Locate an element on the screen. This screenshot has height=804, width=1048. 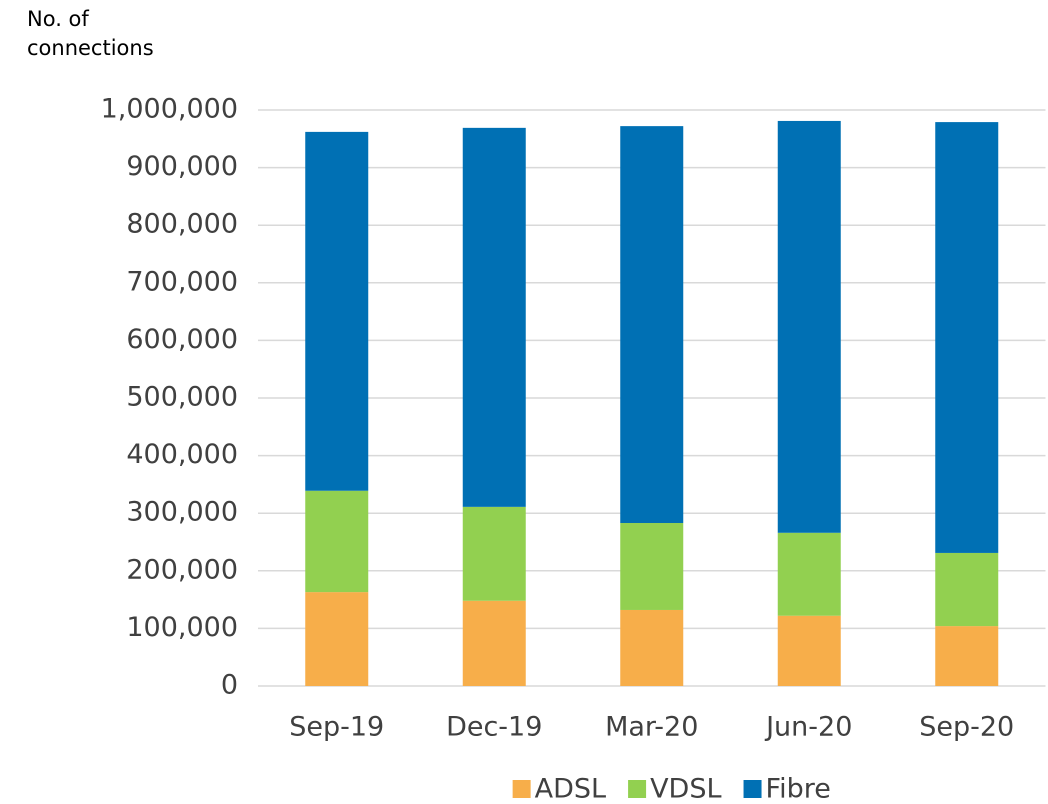
x-tick-label: Sep-20 is located at coordinates (966, 727).